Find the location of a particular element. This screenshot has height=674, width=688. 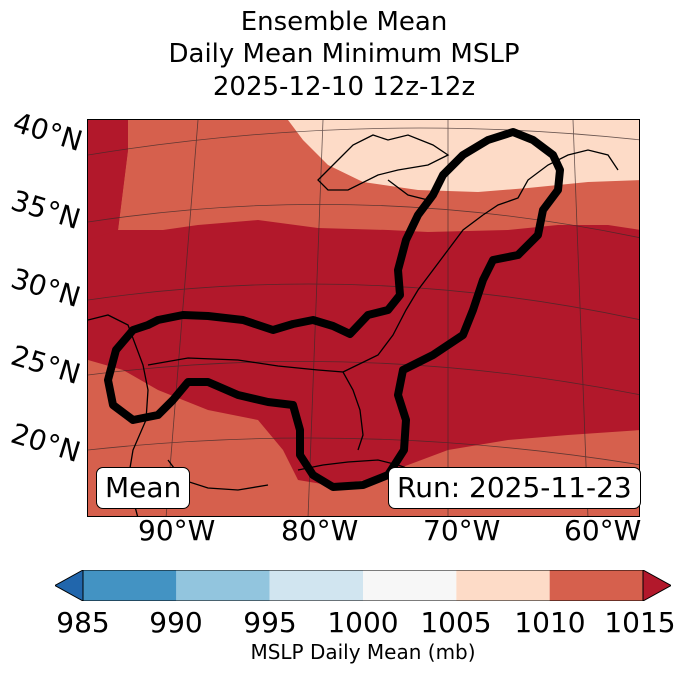

lon-label-60w: 60°W is located at coordinates (603, 530).